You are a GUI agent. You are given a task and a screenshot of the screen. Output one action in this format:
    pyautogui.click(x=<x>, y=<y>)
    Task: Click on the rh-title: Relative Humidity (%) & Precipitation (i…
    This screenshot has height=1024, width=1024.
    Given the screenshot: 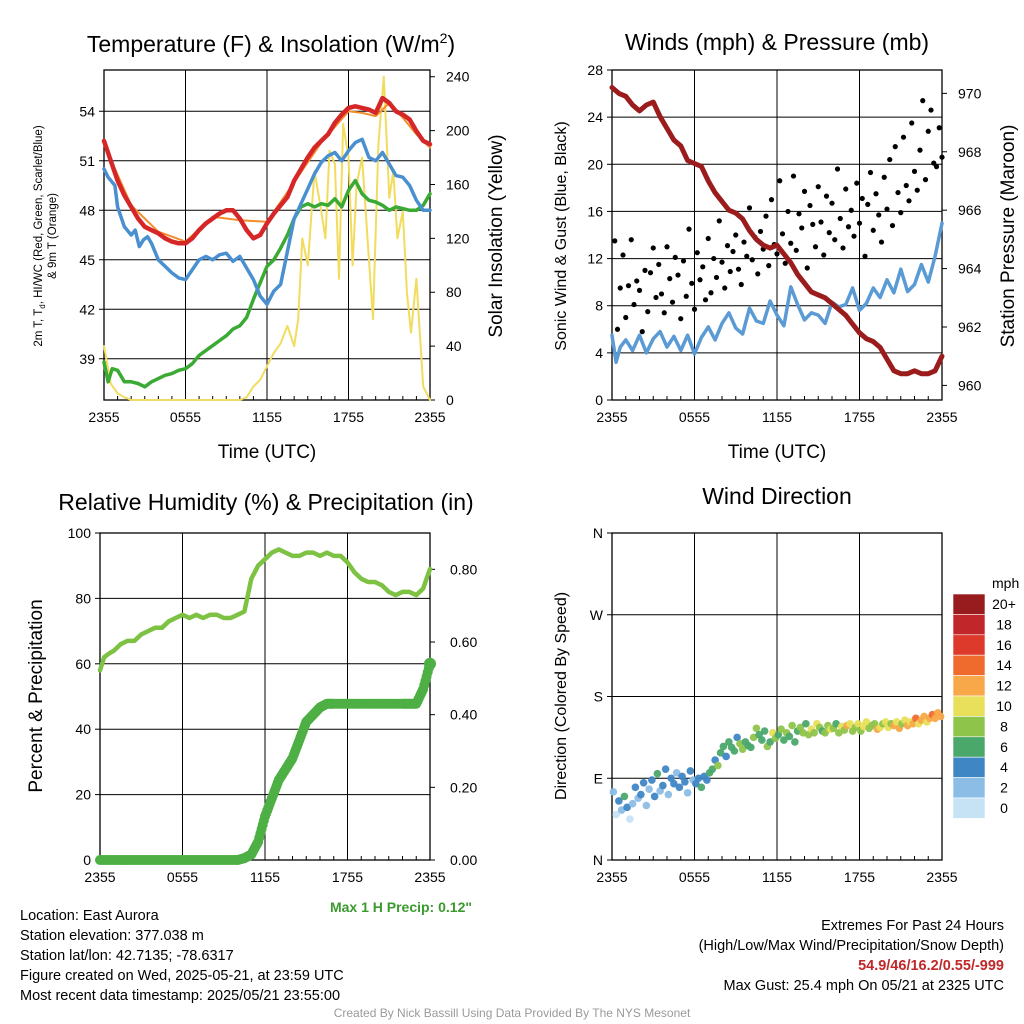 What is the action you would take?
    pyautogui.click(x=265, y=502)
    